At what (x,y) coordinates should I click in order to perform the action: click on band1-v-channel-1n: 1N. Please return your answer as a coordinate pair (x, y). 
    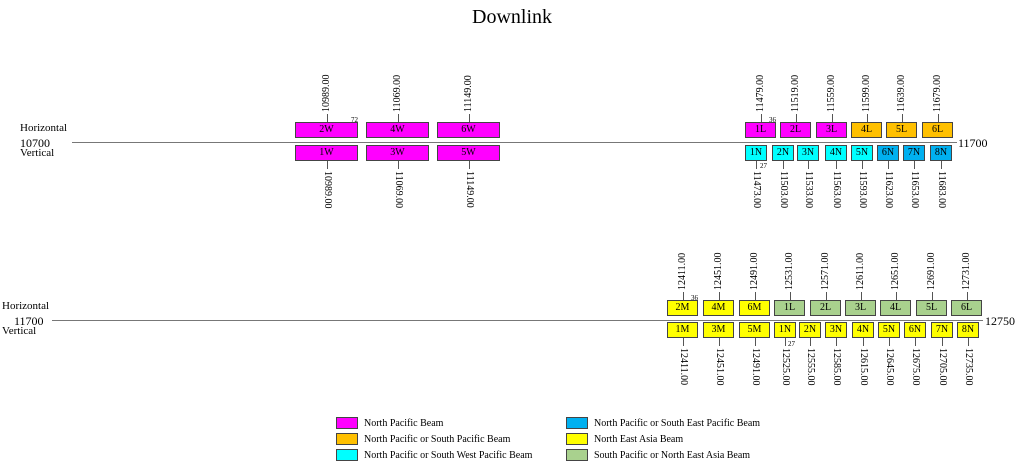
    Looking at the image, I should click on (756, 153).